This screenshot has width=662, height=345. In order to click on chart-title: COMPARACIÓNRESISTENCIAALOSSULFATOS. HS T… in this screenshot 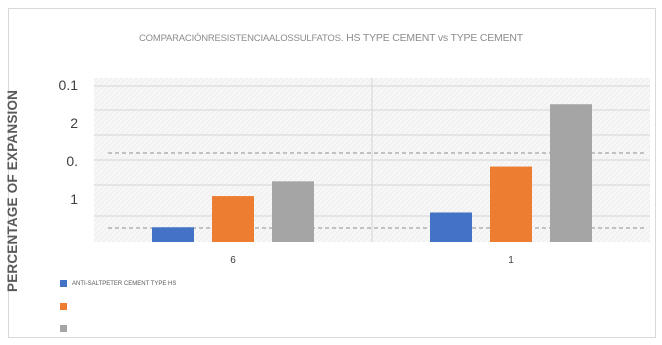, I will do `click(331, 38)`.